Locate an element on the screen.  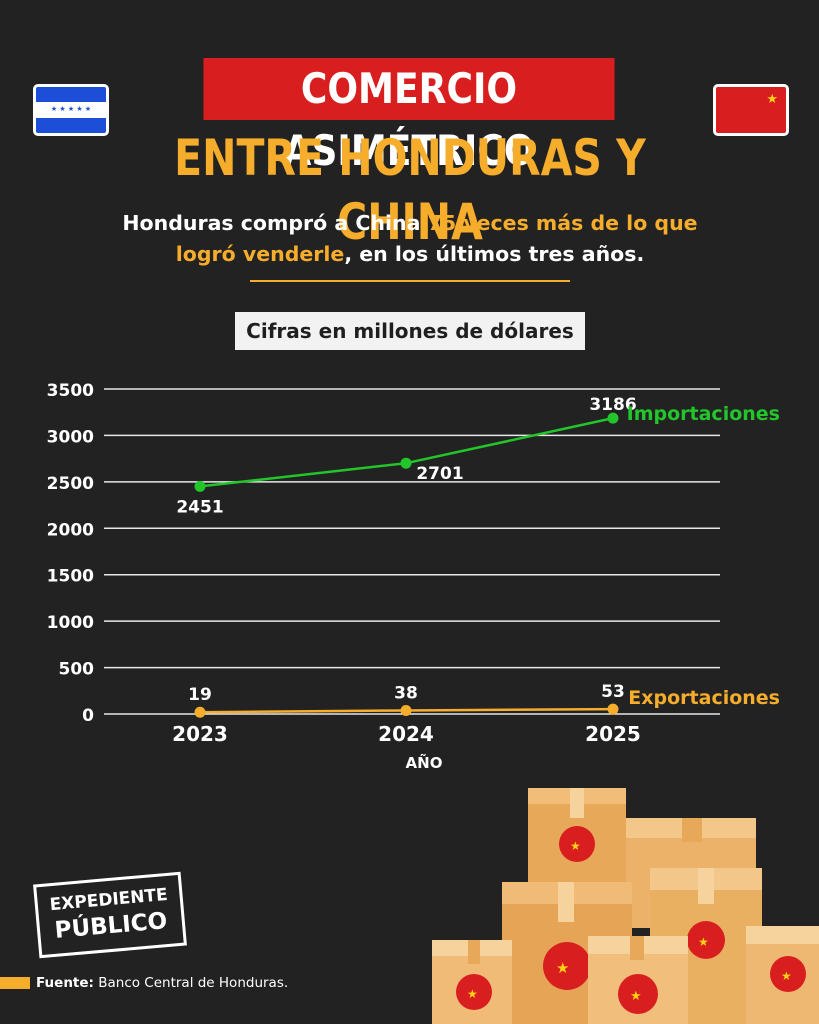
source-bar is located at coordinates (15, 983).